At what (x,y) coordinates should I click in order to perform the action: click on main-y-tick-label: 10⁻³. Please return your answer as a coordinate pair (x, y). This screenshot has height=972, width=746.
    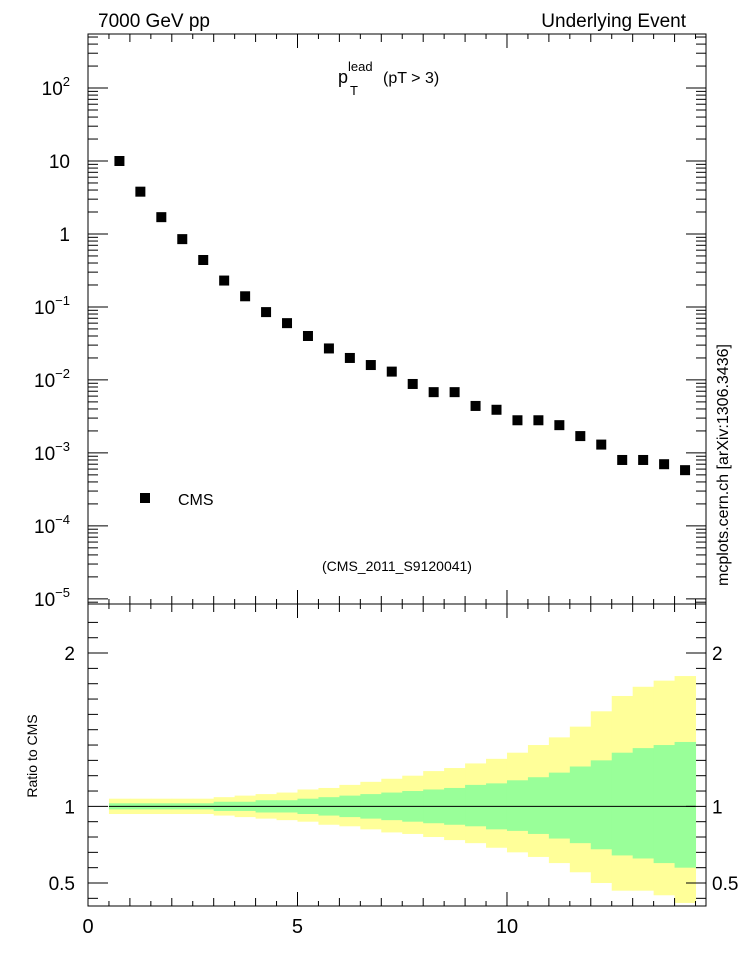
    Looking at the image, I should click on (52, 452).